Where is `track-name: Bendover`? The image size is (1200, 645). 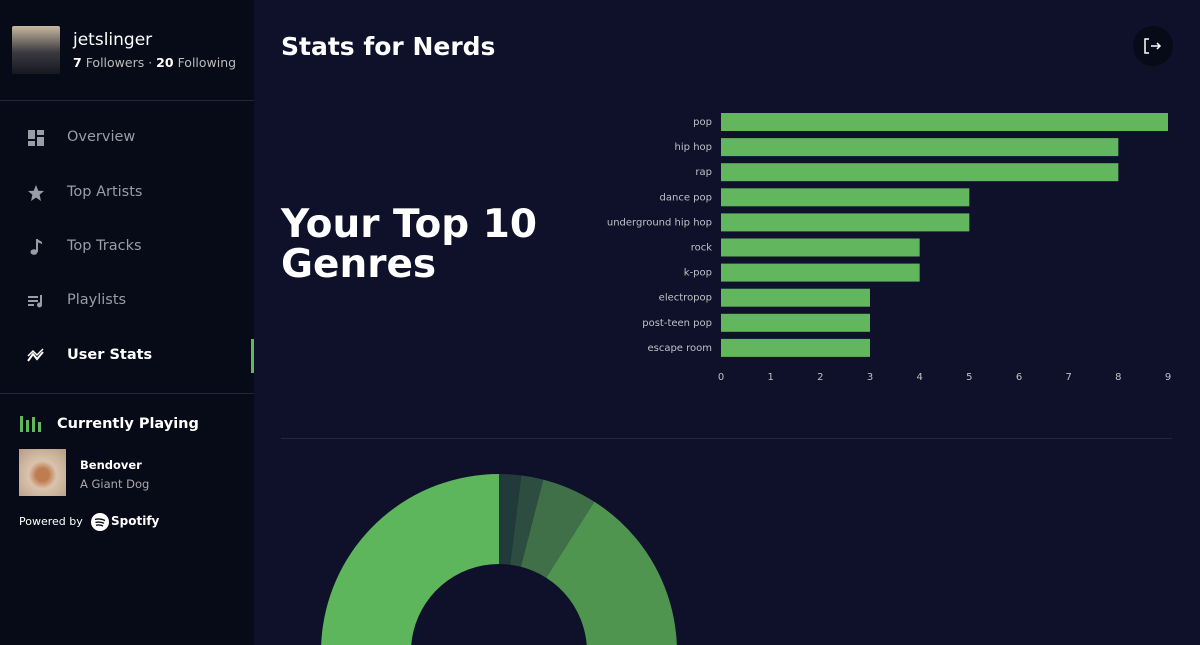 track-name: Bendover is located at coordinates (111, 465).